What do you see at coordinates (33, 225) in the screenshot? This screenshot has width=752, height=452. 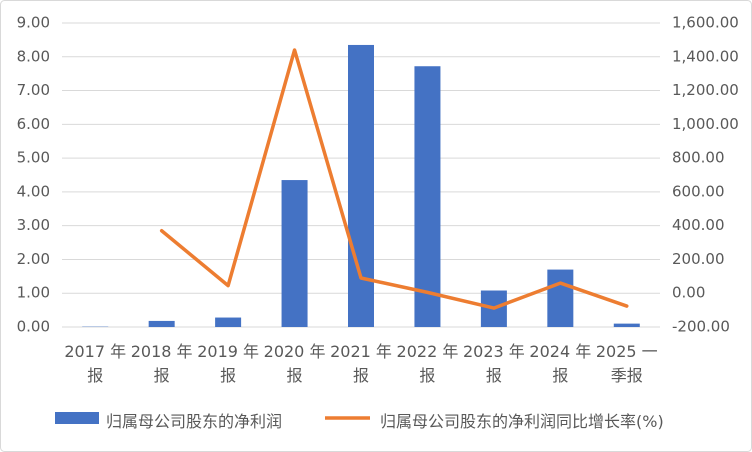 I see `y-tick-label: 3.00` at bounding box center [33, 225].